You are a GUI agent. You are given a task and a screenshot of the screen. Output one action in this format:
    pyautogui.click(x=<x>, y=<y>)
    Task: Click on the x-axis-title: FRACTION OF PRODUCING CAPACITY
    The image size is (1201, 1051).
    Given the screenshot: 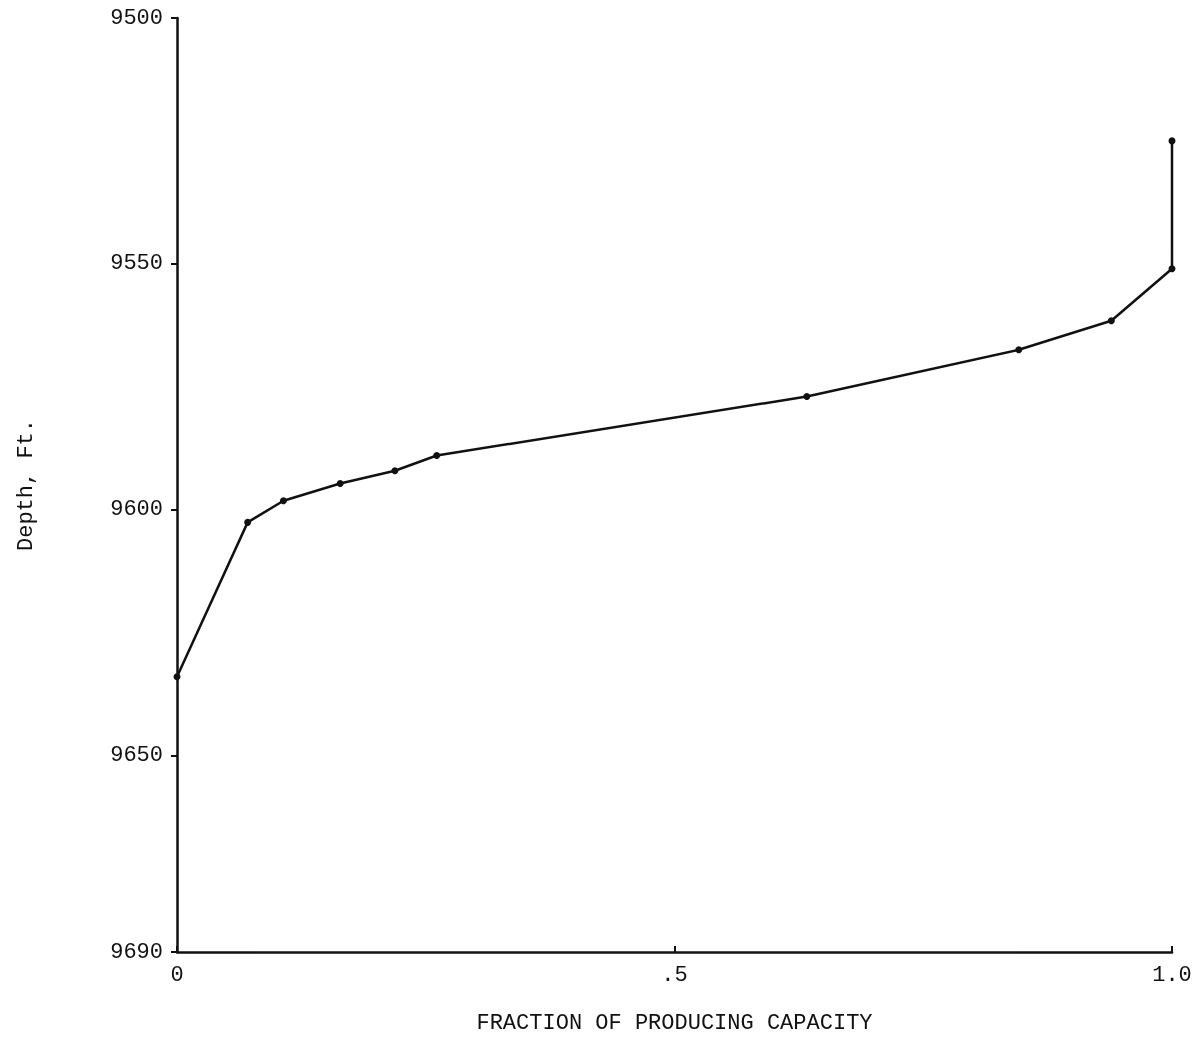 What is the action you would take?
    pyautogui.click(x=674, y=1023)
    